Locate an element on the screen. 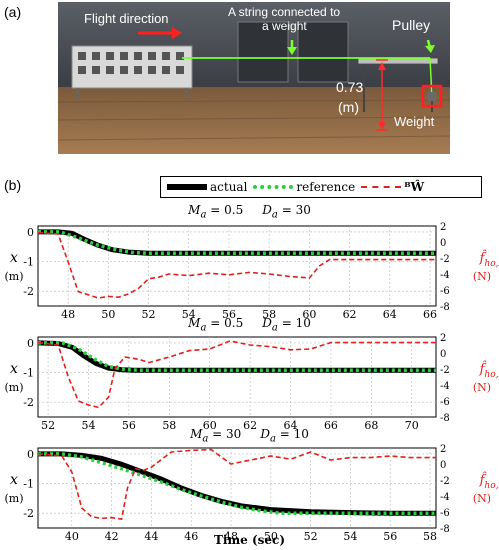 The image size is (499, 550). panel-1-x-tick-label-8: 64 is located at coordinates (390, 314).